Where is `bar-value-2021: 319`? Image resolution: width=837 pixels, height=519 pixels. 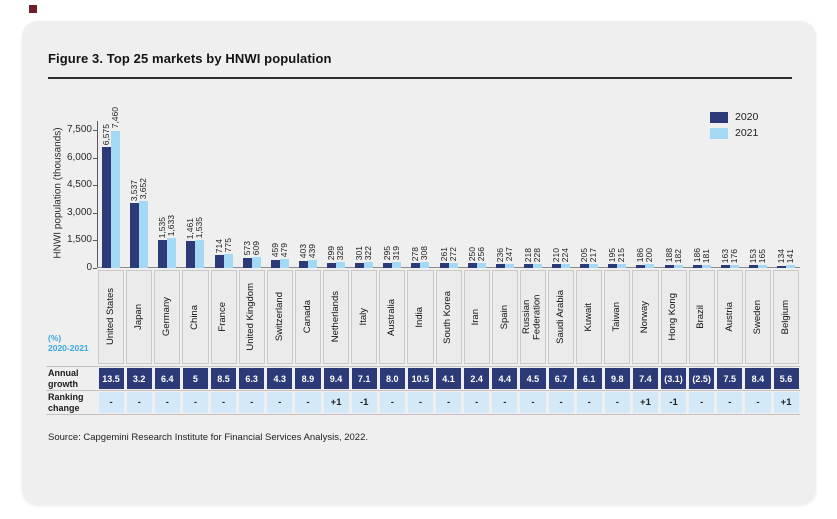 bar-value-2021: 319 is located at coordinates (396, 253).